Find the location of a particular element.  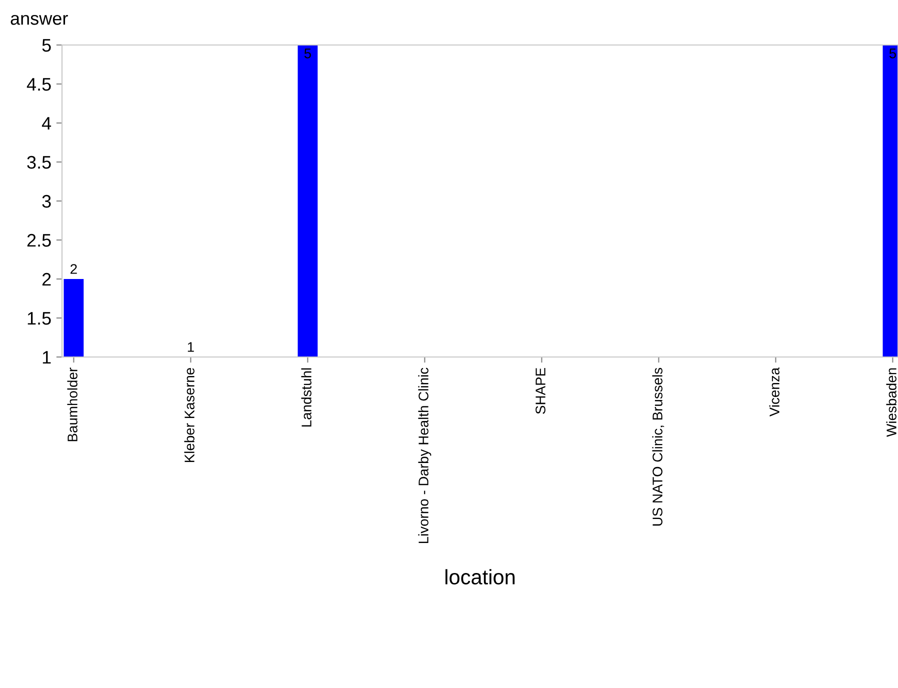

x-tick-label: SHAPE is located at coordinates (541, 391).